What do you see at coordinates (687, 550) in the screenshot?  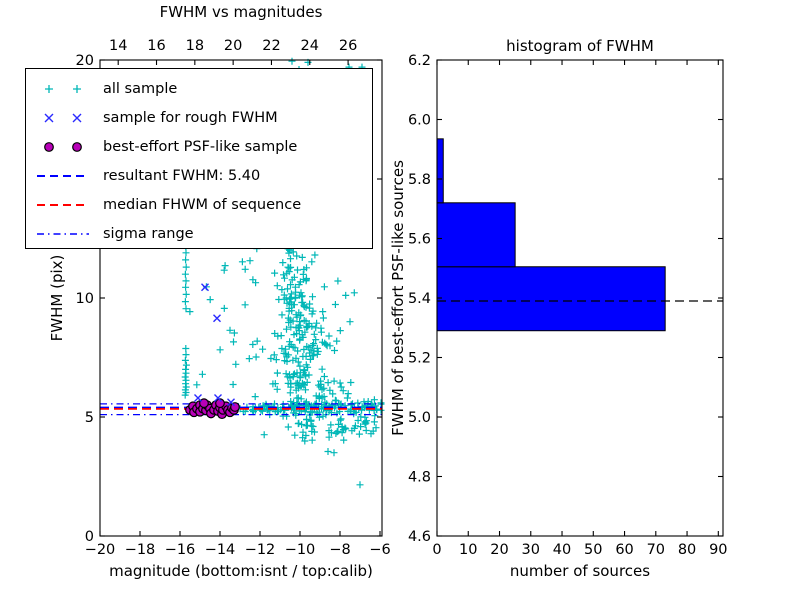 I see `x-tick-label: 80` at bounding box center [687, 550].